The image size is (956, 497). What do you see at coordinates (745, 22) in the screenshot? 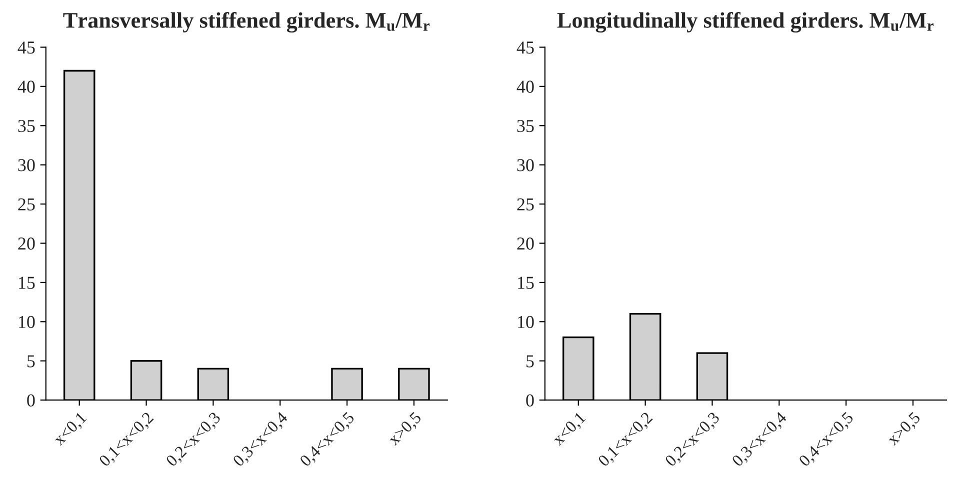
I see `chart-title: Longitudinally stiffened girders. M$_{u}$/M$_{r}$` at bounding box center [745, 22].